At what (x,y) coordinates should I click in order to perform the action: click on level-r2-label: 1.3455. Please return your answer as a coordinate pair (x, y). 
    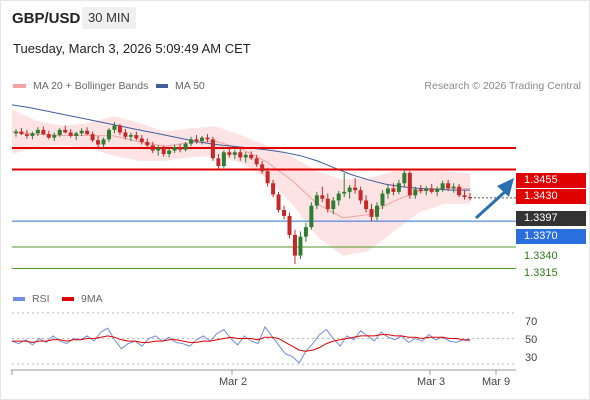
    Looking at the image, I should click on (551, 180).